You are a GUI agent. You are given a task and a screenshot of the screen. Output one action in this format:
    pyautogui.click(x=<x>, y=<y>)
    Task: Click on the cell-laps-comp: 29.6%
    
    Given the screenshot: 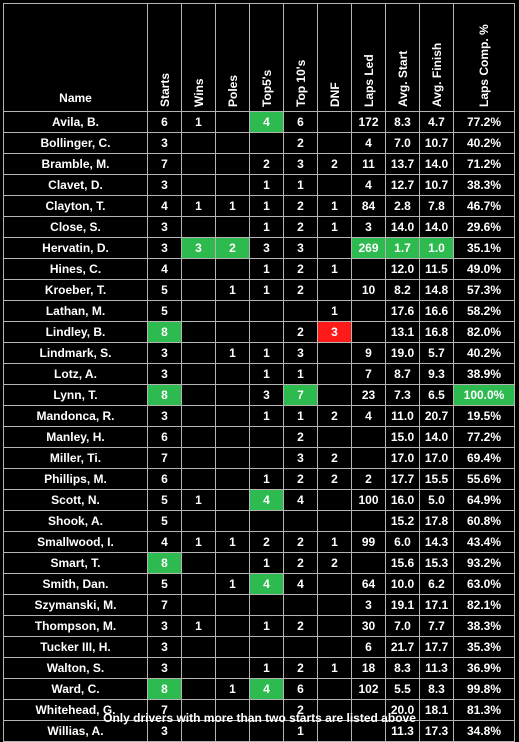 What is the action you would take?
    pyautogui.click(x=484, y=227)
    